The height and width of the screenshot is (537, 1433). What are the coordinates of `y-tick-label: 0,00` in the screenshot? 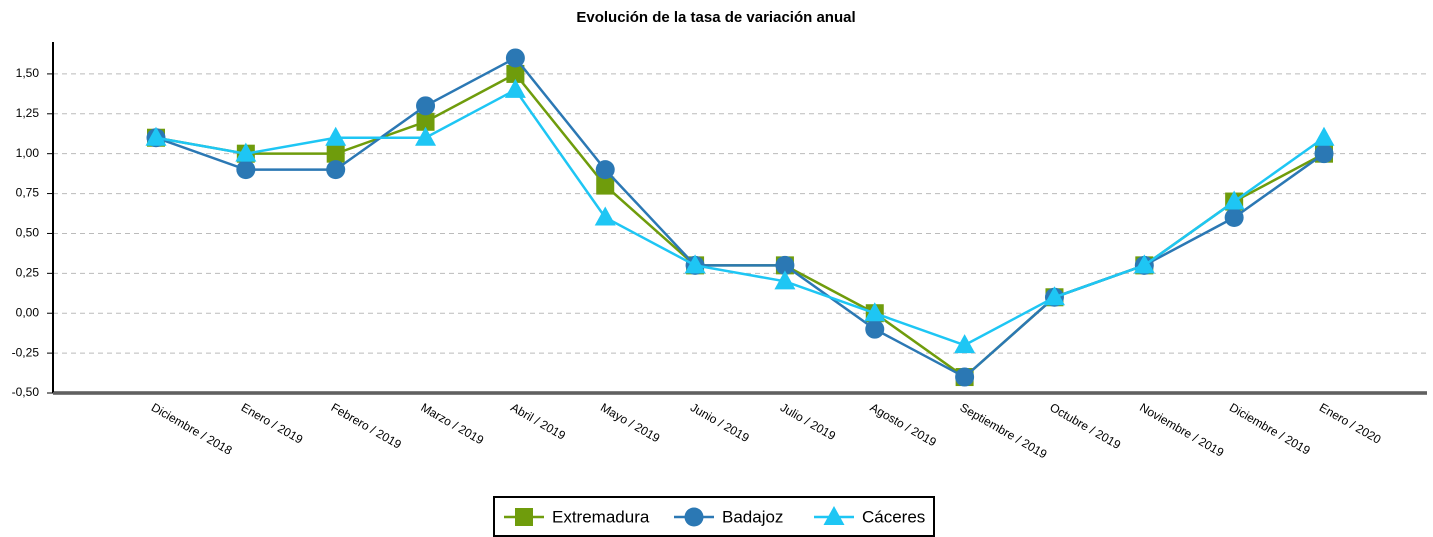 It's located at (28, 312).